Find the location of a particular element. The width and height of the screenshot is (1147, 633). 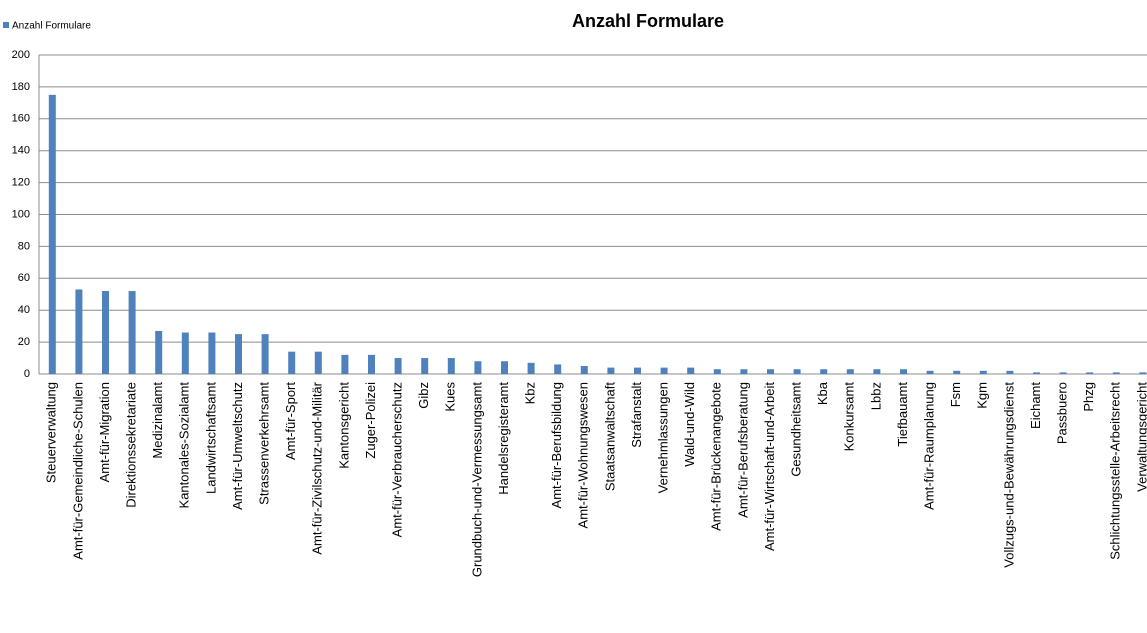

x-tick-label: Strassenverkehrsamt is located at coordinates (264, 443).